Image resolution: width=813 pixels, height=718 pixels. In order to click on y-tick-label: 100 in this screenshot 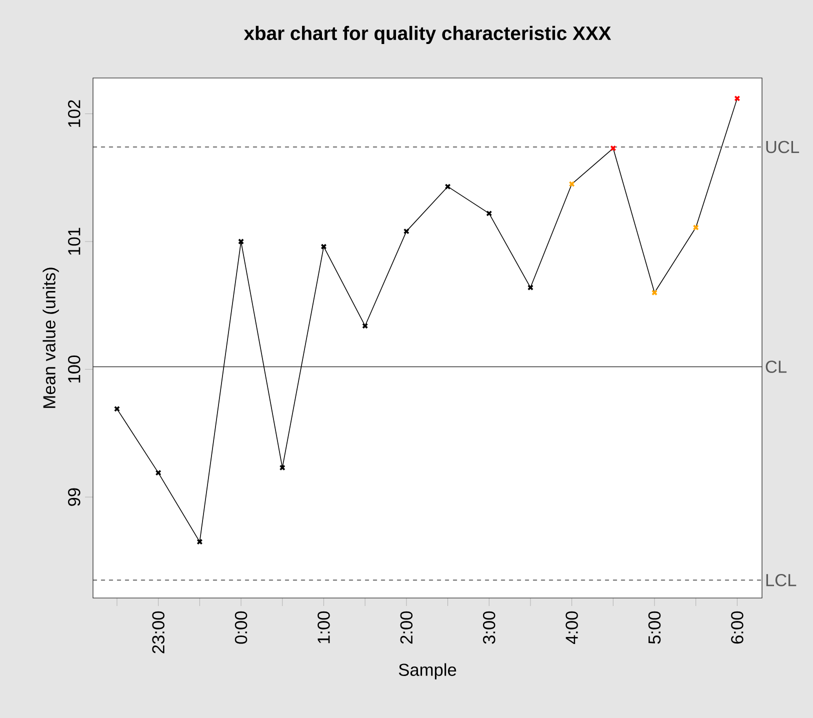, I will do `click(74, 369)`.